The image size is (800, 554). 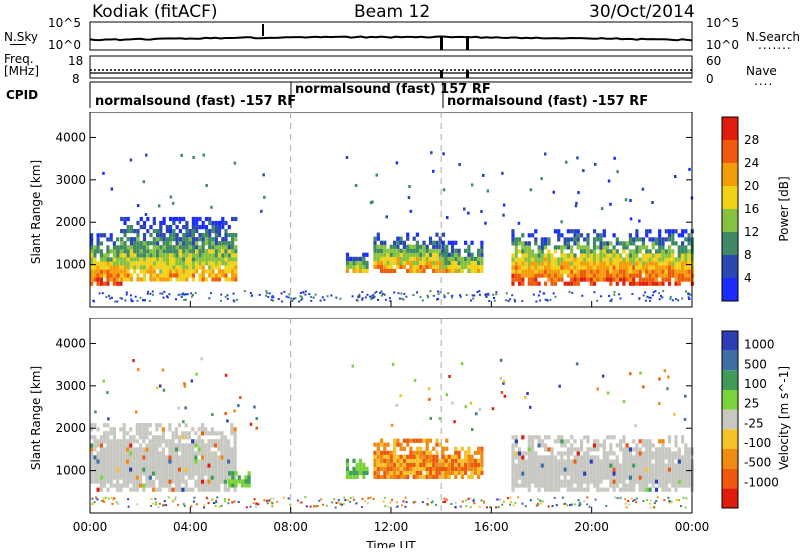 What do you see at coordinates (730, 220) in the screenshot?
I see `power-colorbar-swatch` at bounding box center [730, 220].